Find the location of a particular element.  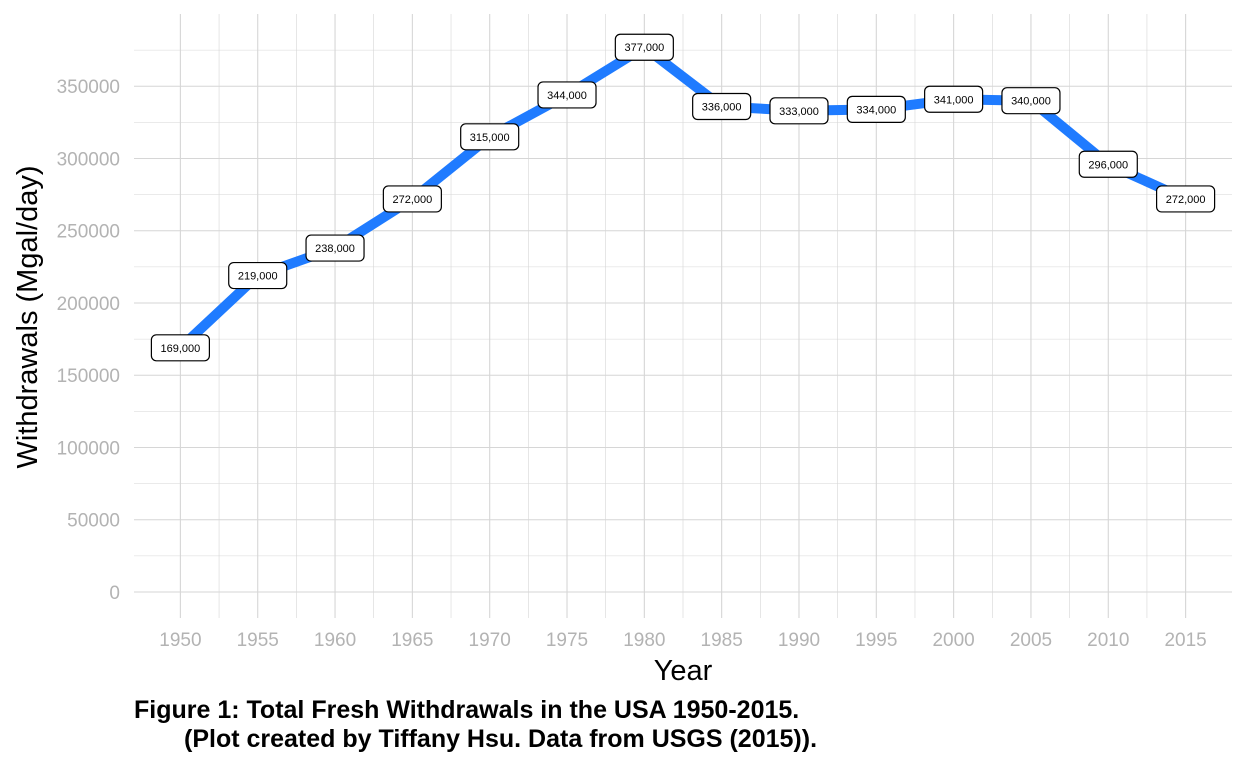

x-tick-label: 2015 is located at coordinates (1185, 640).